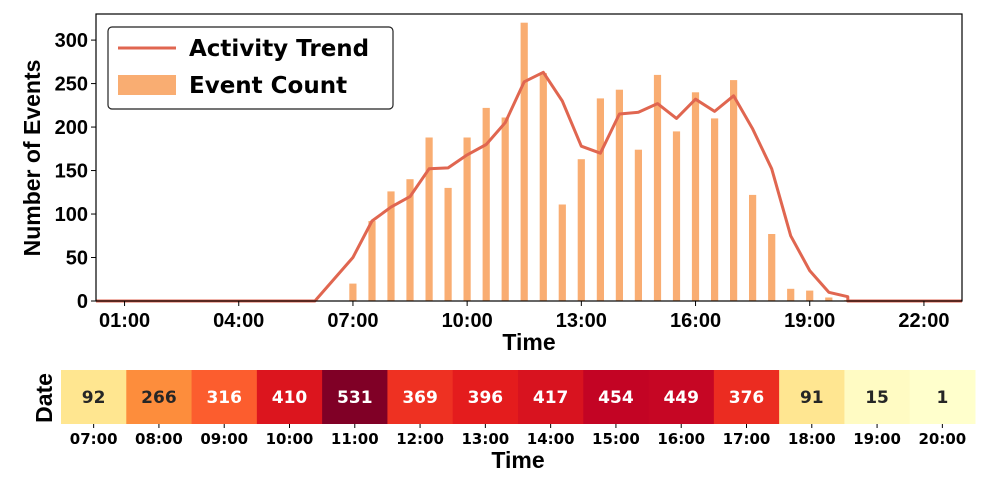  What do you see at coordinates (528, 342) in the screenshot?
I see `x-axis-label: Time` at bounding box center [528, 342].